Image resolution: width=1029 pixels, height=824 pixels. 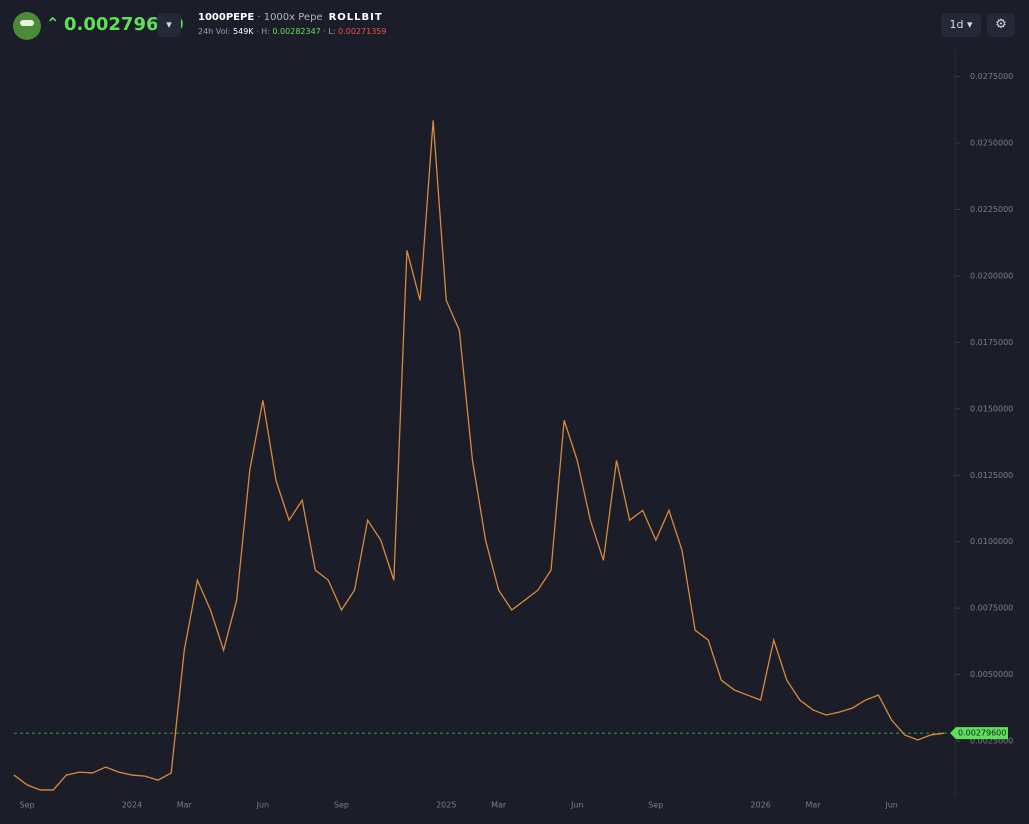 I want to click on settings-button: ⚙, so click(x=1001, y=25).